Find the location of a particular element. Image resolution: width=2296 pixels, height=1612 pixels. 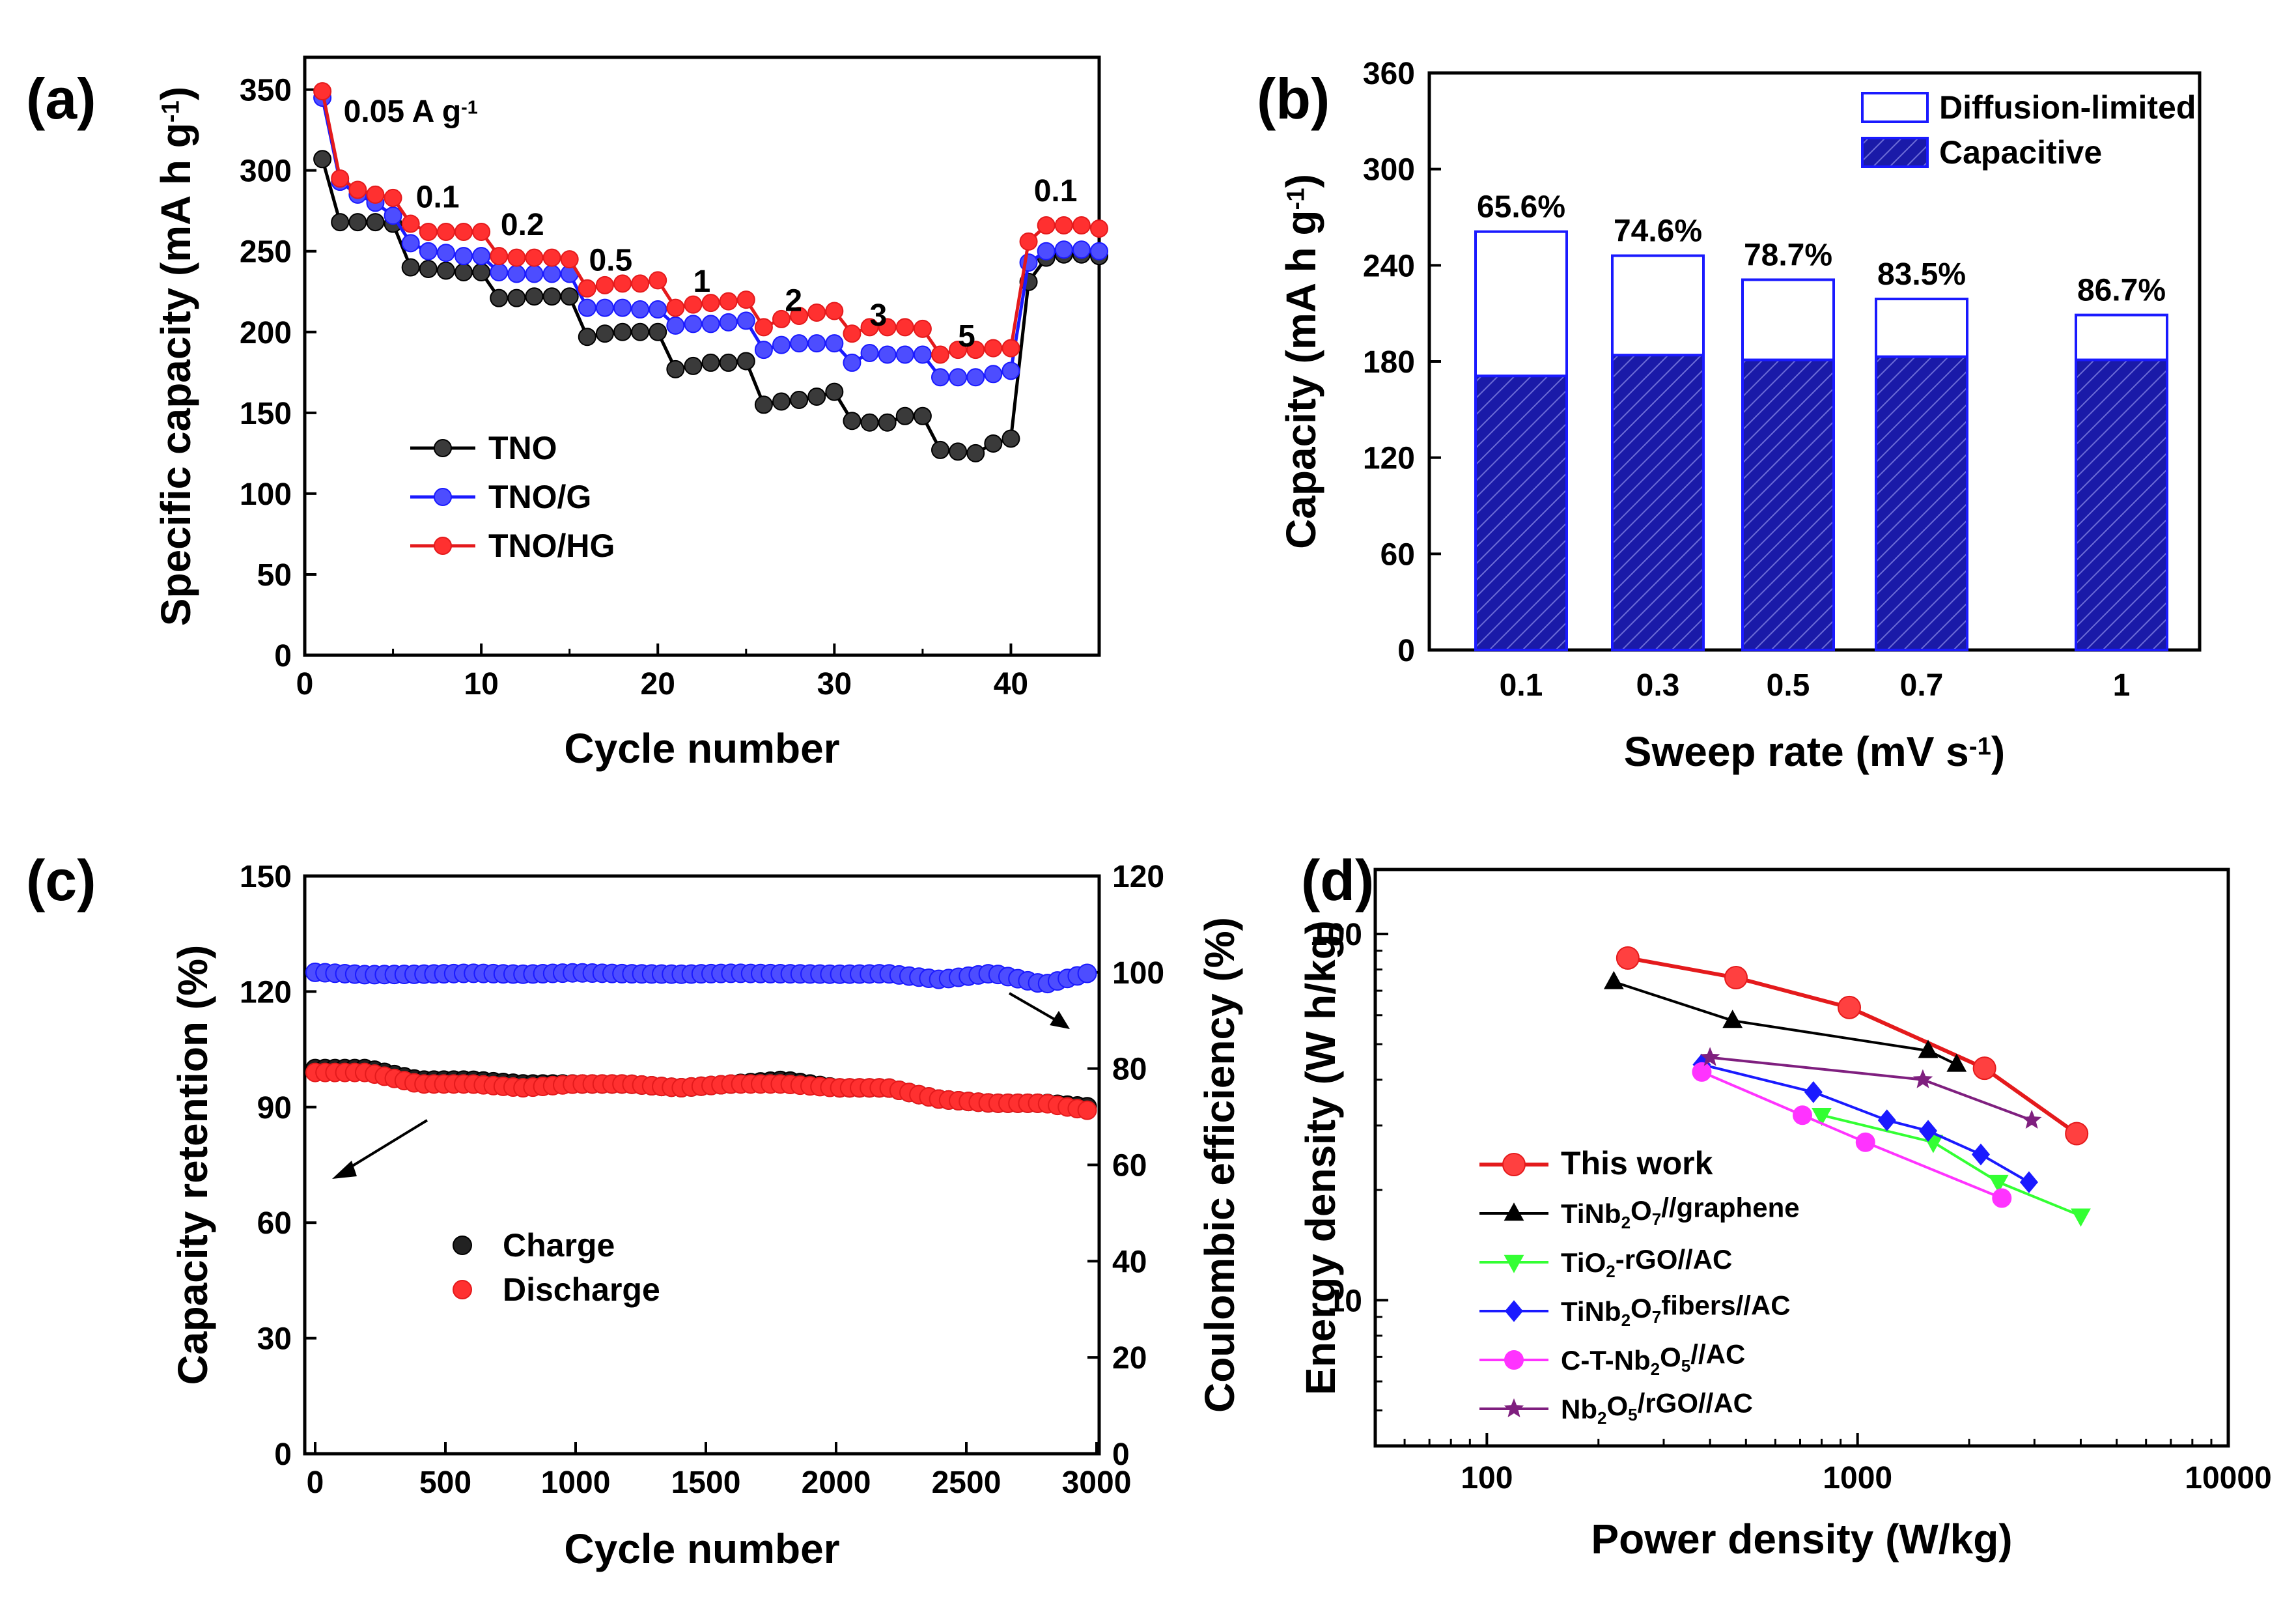

series-discharge is located at coordinates (701, 1091).